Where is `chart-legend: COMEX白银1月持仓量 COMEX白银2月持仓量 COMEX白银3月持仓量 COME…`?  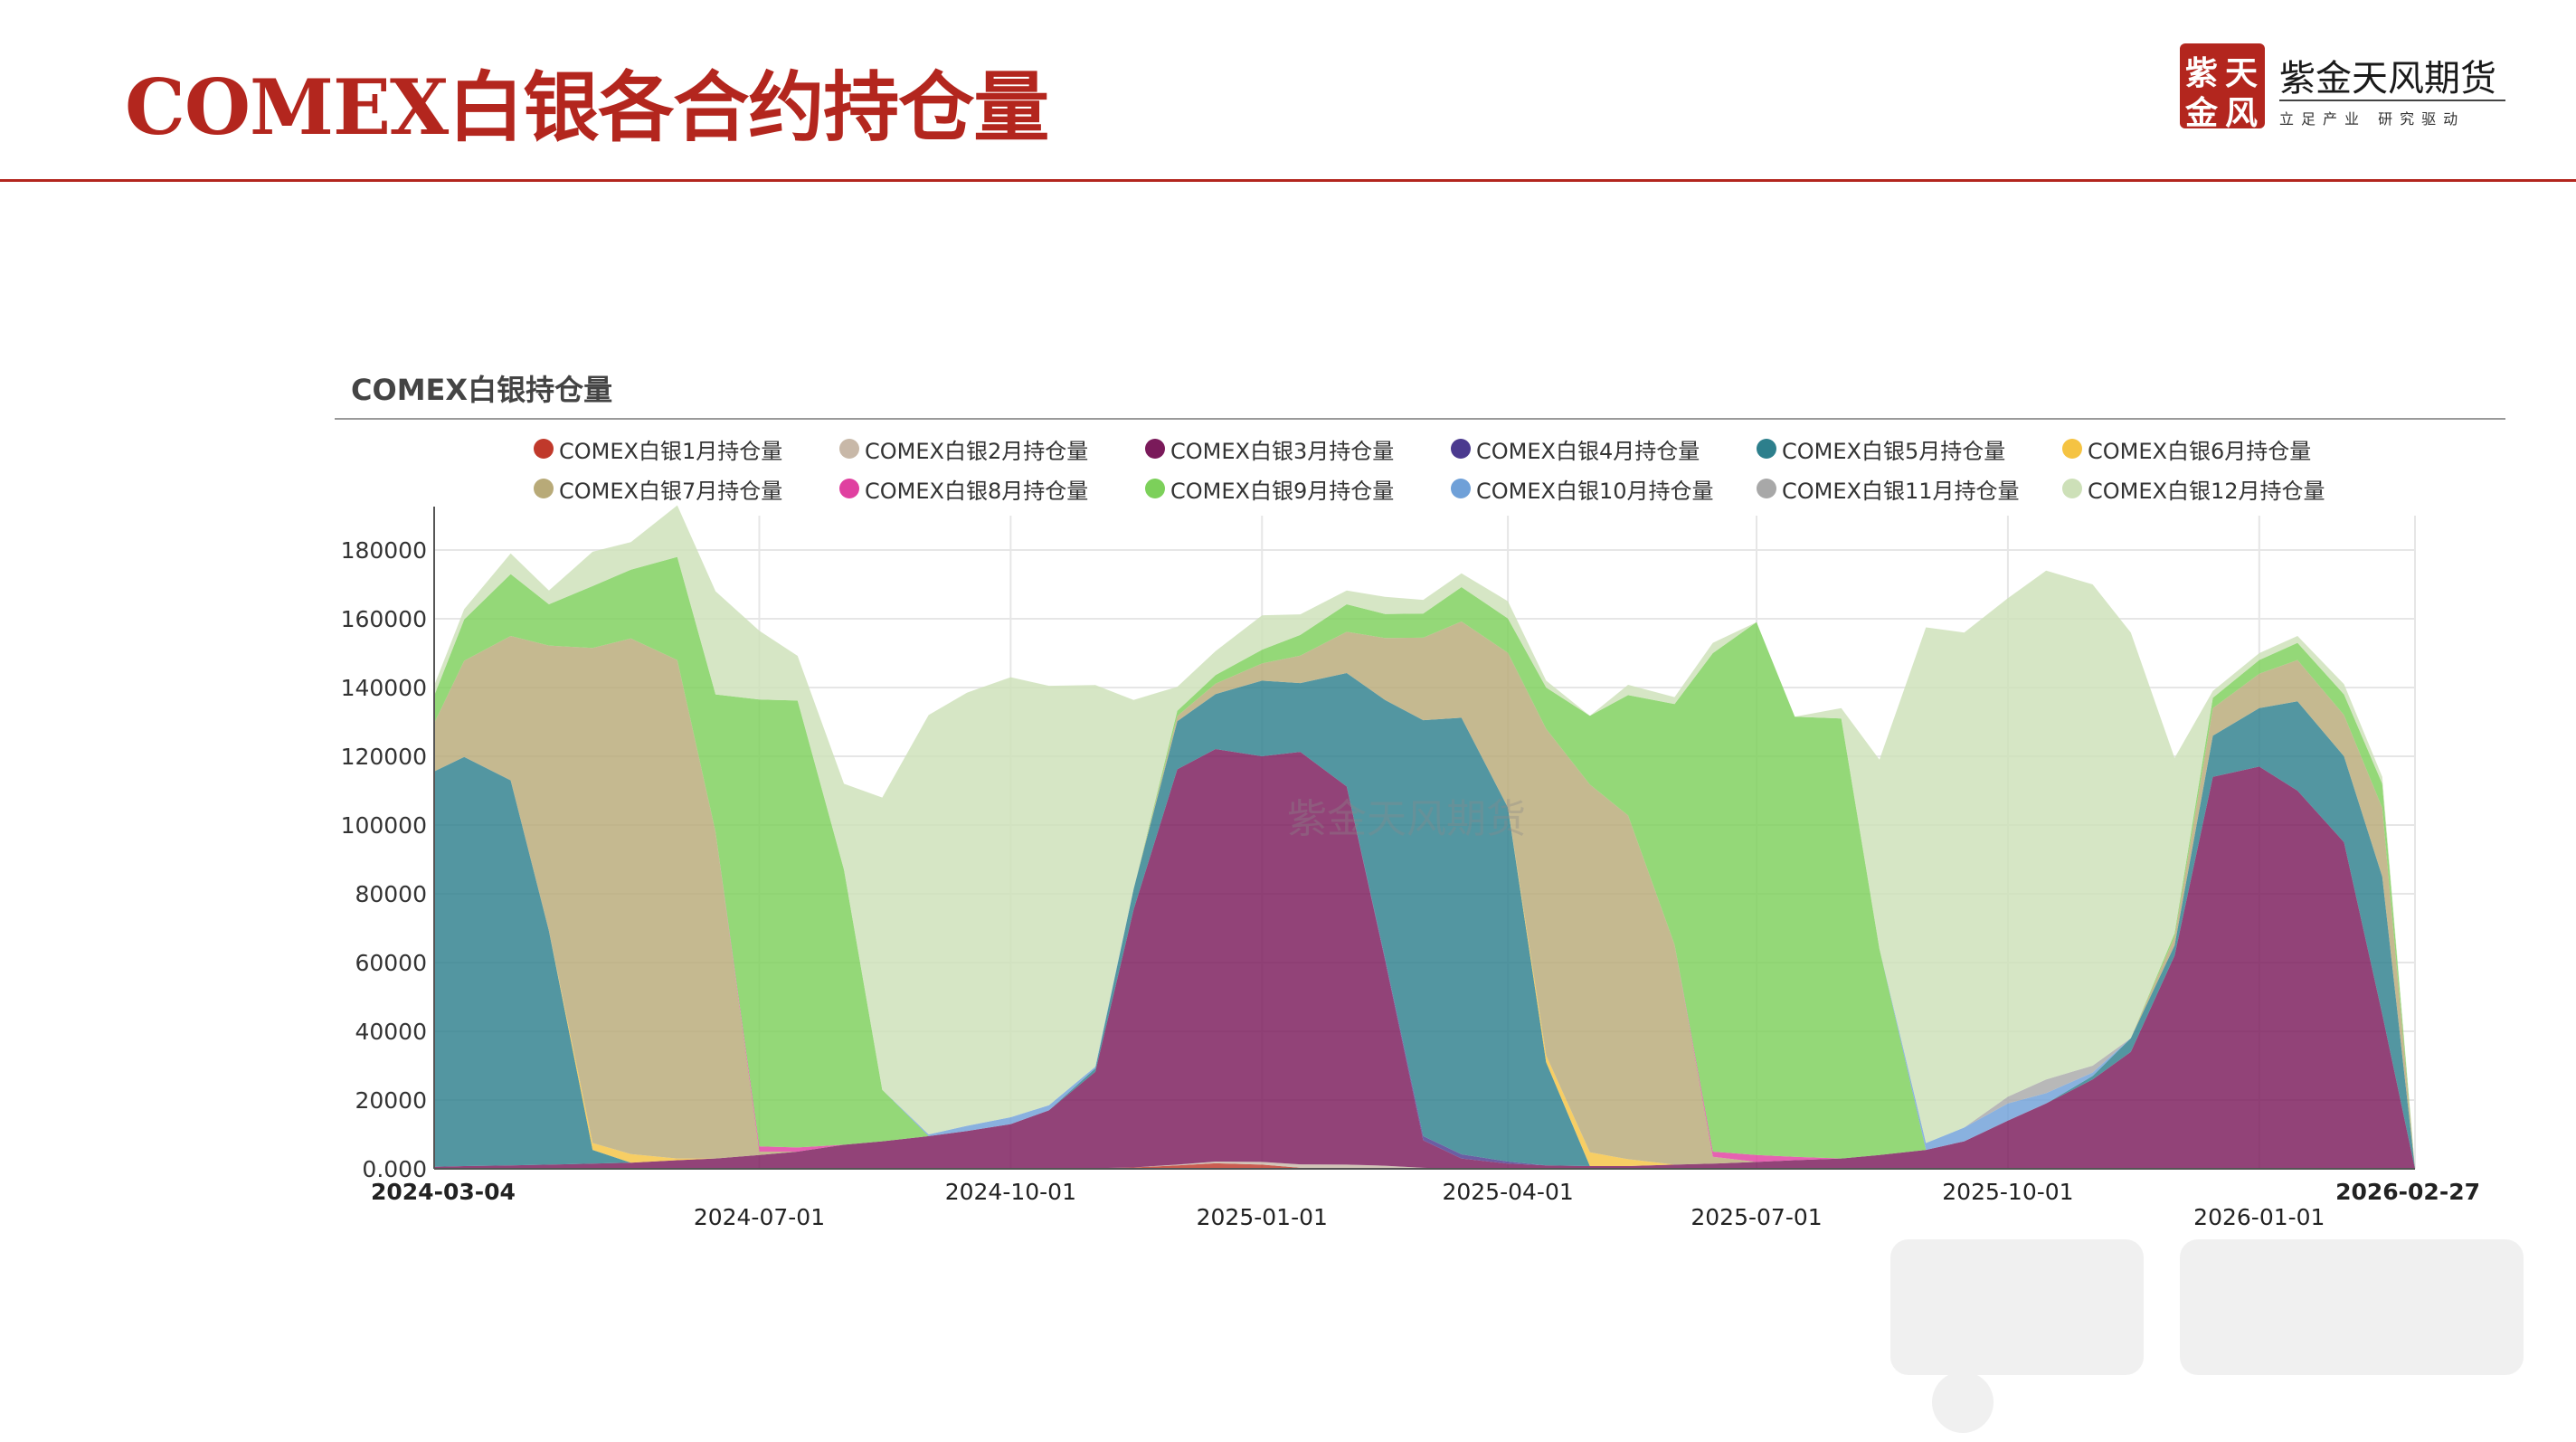
chart-legend: COMEX白银1月持仓量 COMEX白银2月持仓量 COMEX白银3月持仓量 COME… is located at coordinates (1519, 472).